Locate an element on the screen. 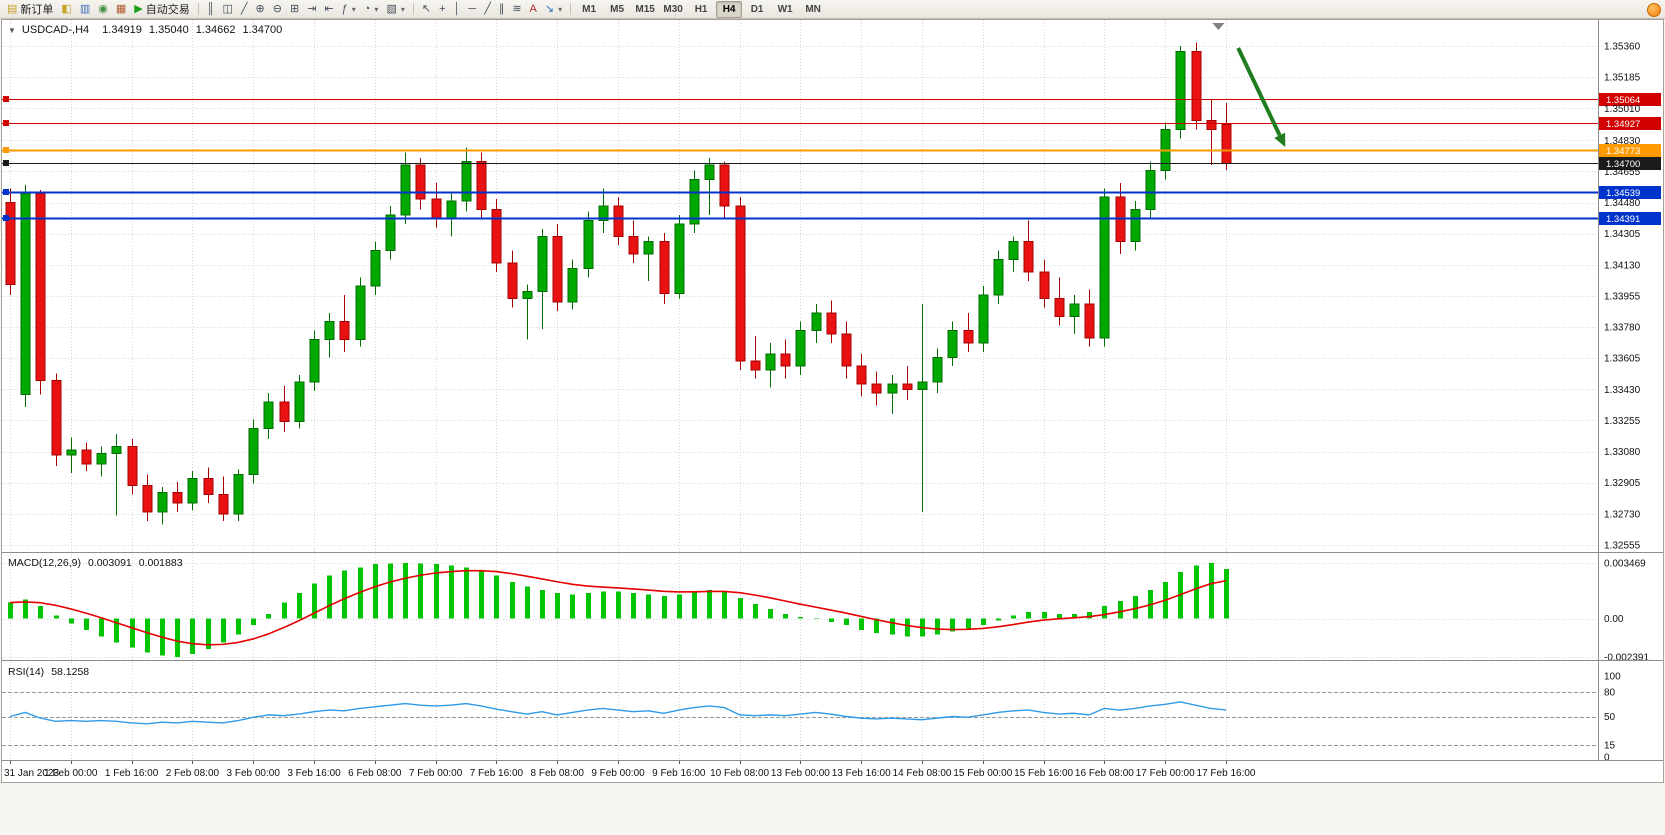  timeframe-mn-button: MN is located at coordinates (813, 9).